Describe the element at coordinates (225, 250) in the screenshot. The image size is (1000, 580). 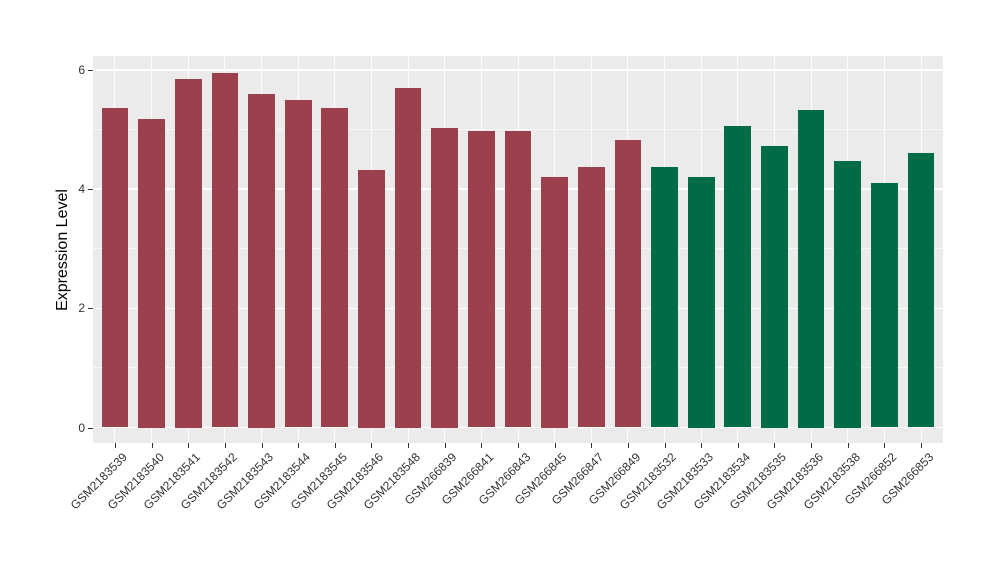
I see `bar-GSM2183542` at that location.